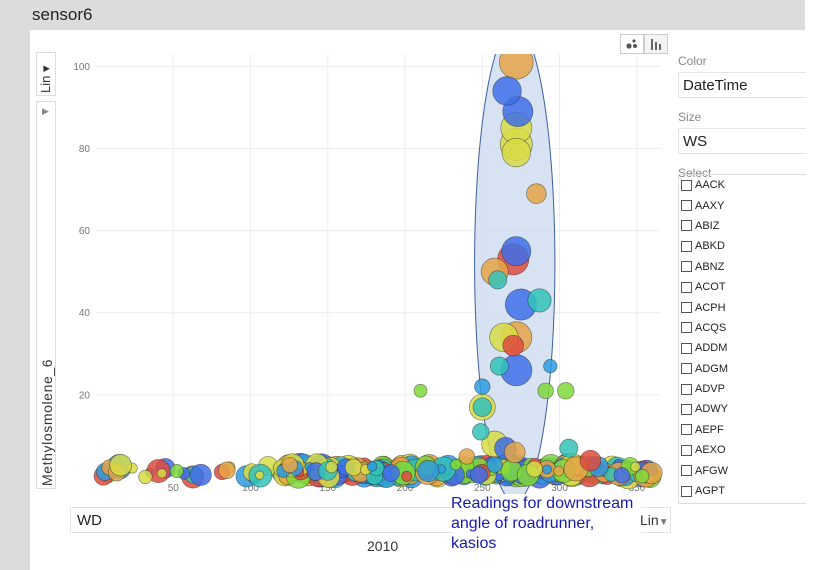 This screenshot has height=570, width=838. I want to click on select-item: AEPF, so click(742, 430).